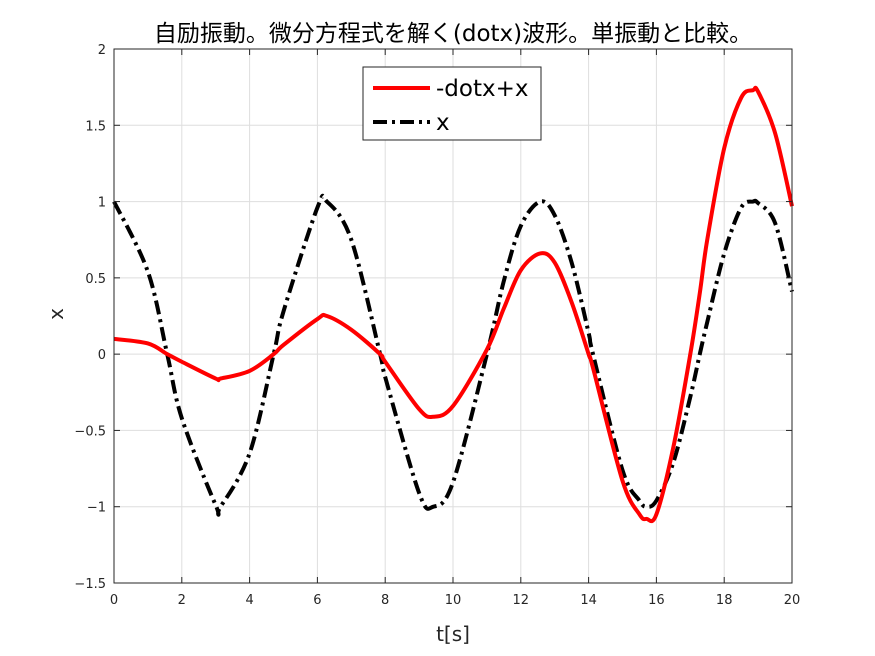  What do you see at coordinates (443, 123) in the screenshot?
I see `legend-label-series-2: x` at bounding box center [443, 123].